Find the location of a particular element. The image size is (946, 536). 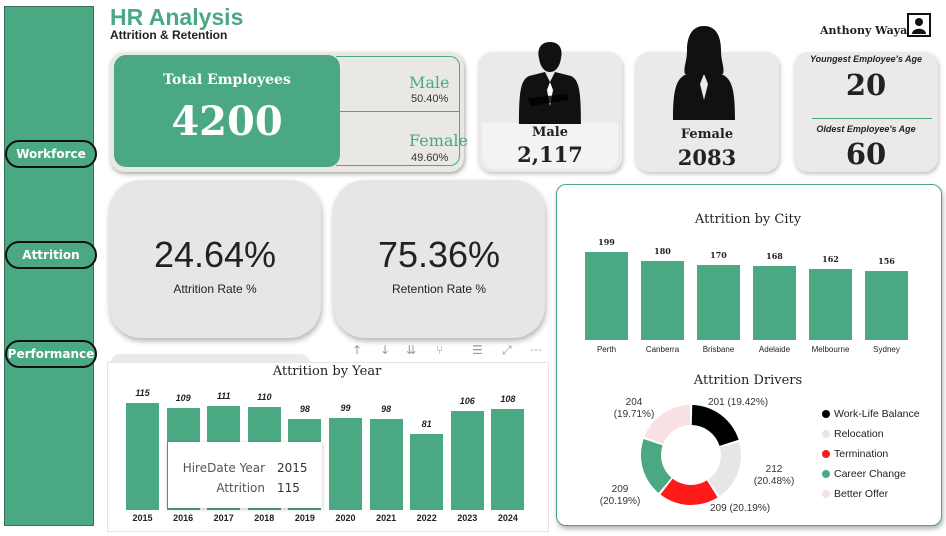

female-split-pct: 49.60% is located at coordinates (430, 158).